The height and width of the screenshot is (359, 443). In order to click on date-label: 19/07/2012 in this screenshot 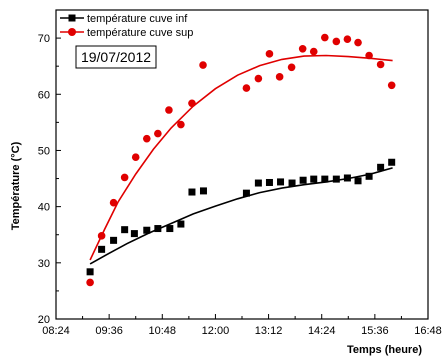, I will do `click(116, 57)`.